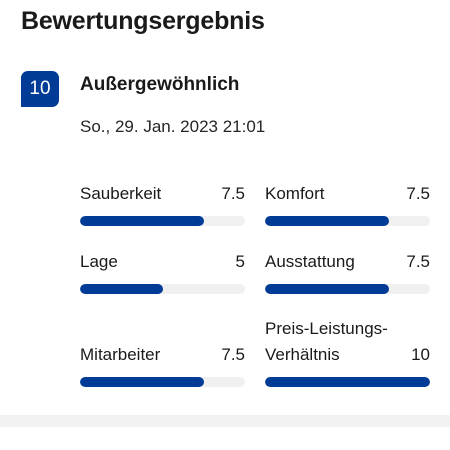  Describe the element at coordinates (121, 193) in the screenshot. I see `category-name: Sauberkeit` at that location.